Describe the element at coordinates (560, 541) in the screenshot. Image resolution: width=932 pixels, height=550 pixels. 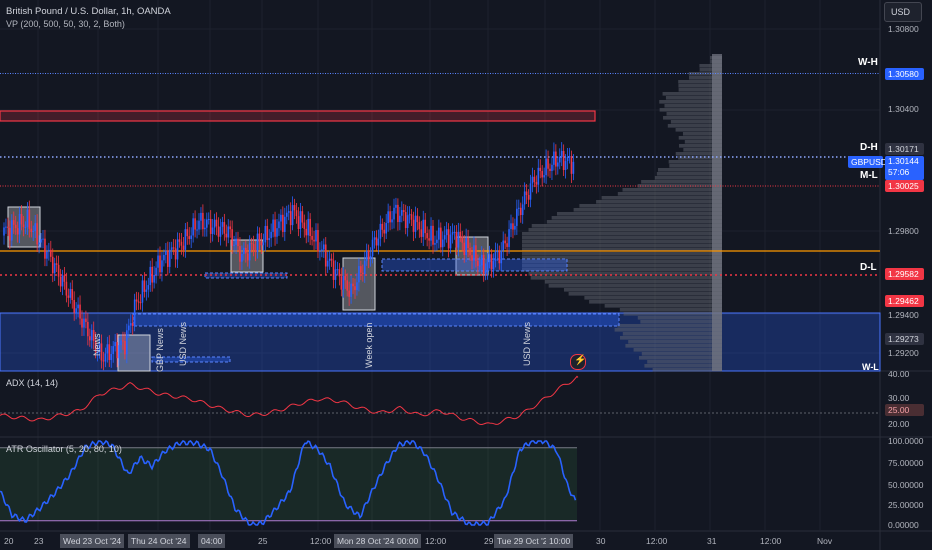
I see `time-badge: 10:00` at that location.